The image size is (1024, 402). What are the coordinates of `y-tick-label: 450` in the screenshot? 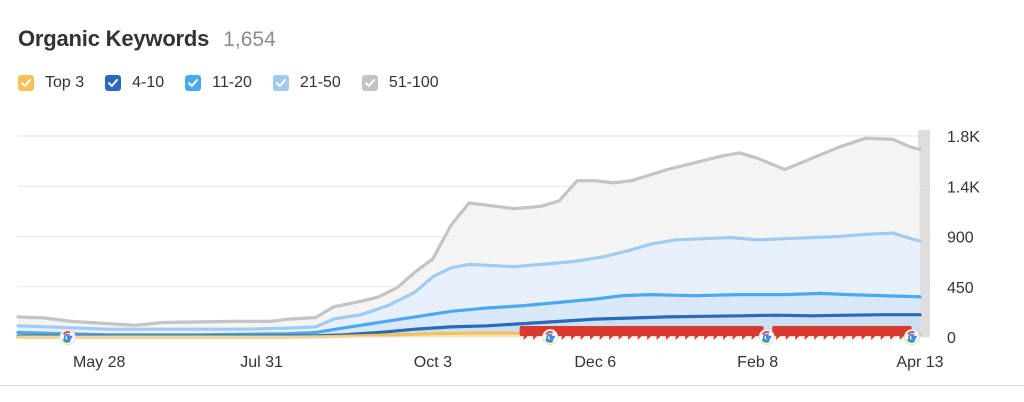 It's located at (960, 288).